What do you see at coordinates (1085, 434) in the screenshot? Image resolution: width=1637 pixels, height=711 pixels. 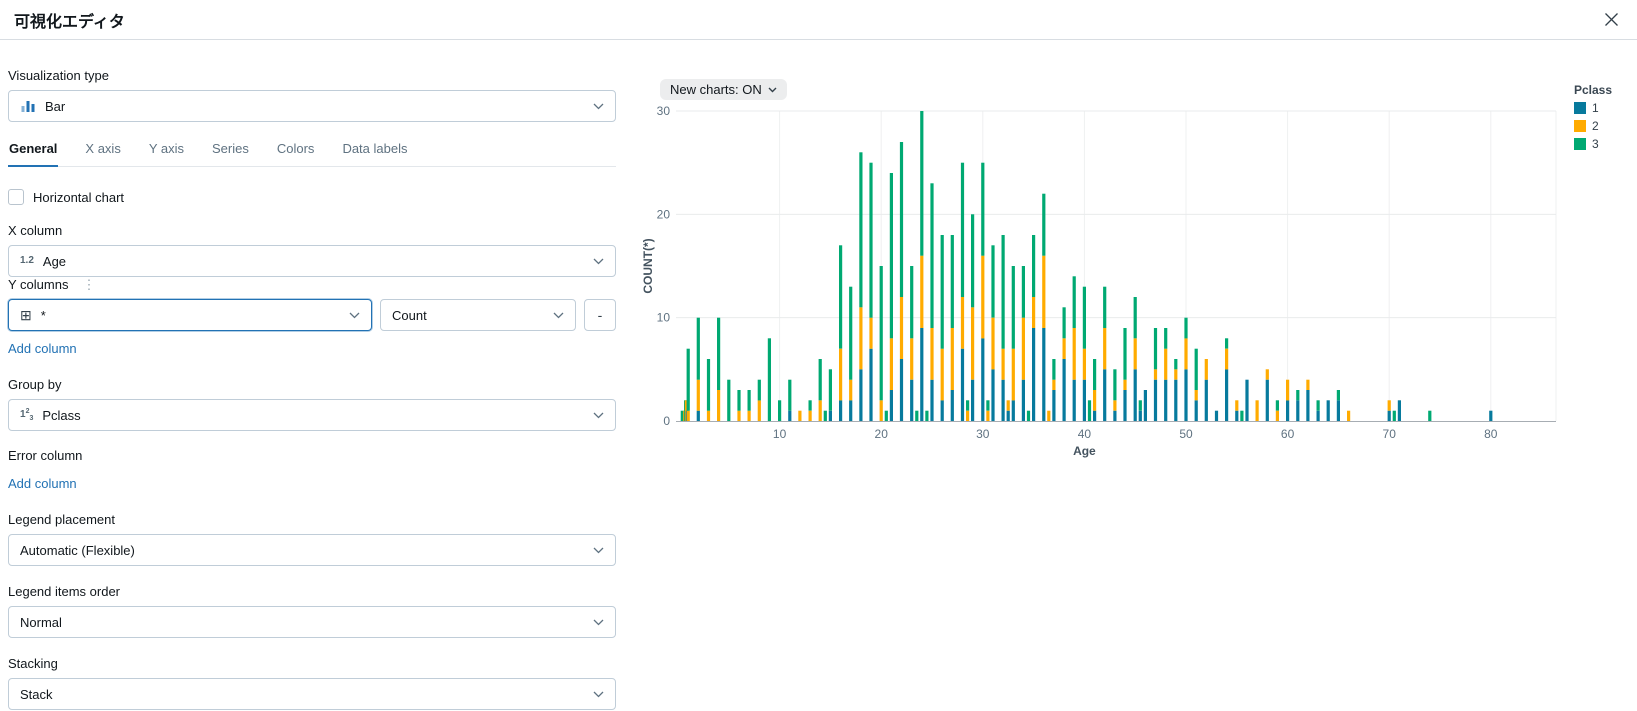 I see `svg-text: 40` at bounding box center [1085, 434].